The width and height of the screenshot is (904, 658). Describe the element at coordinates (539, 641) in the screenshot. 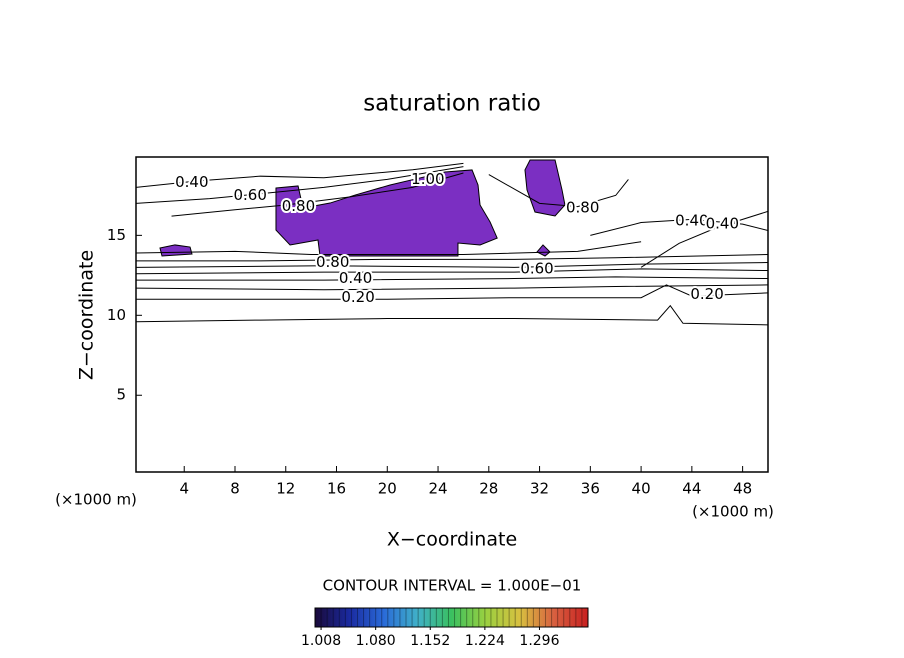

I see `colorbar-tick-label: 1.296` at that location.